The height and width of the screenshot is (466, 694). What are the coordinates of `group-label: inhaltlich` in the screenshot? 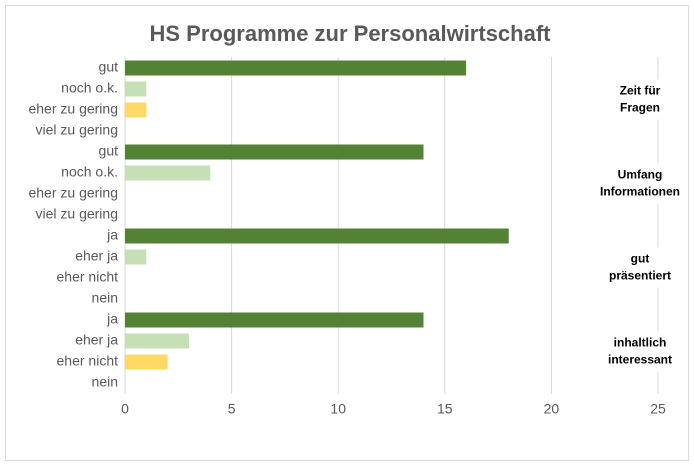 It's located at (640, 343).